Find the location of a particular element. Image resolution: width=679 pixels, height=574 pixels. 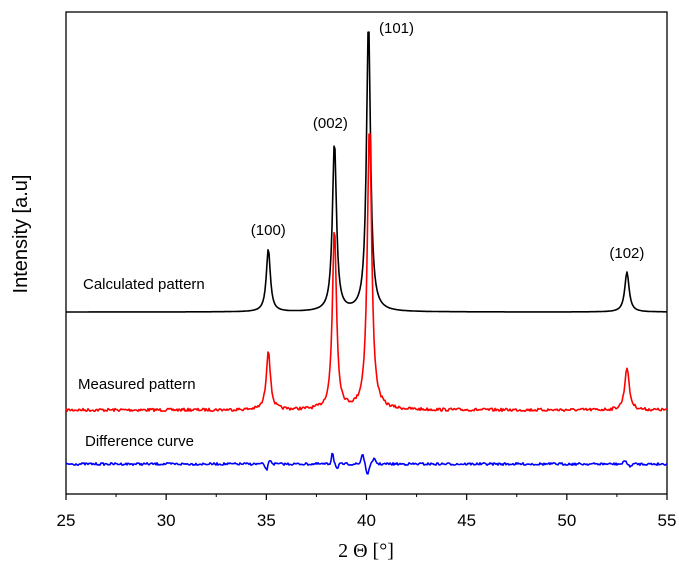

peak-label: (101) is located at coordinates (396, 28).